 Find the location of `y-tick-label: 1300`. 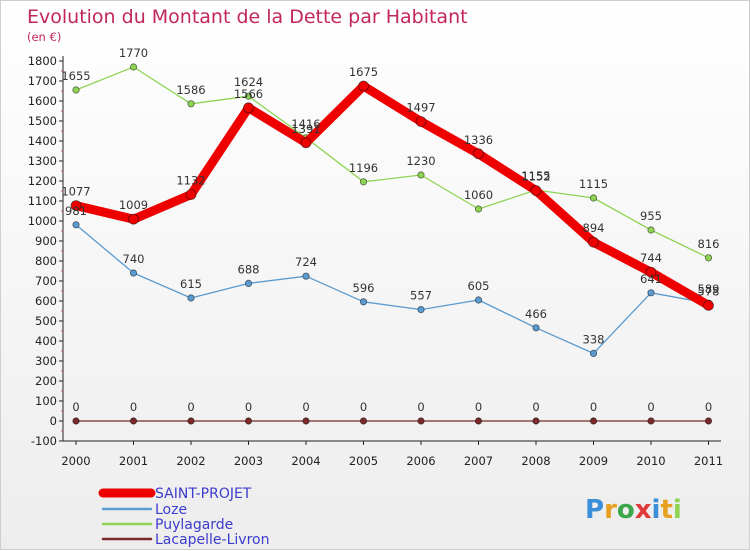

y-tick-label: 1300 is located at coordinates (42, 161).